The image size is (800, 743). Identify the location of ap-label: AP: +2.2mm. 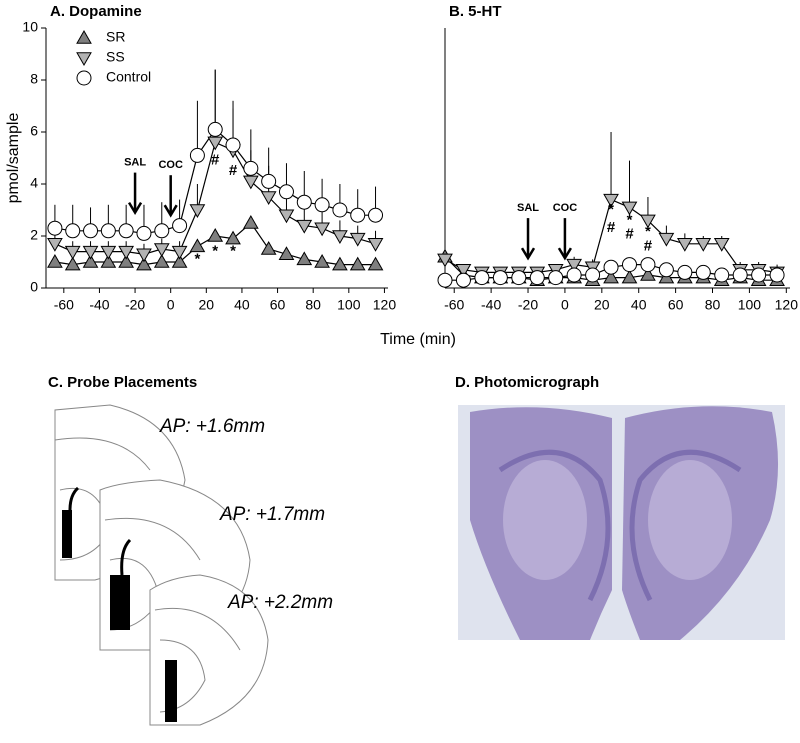
(280, 602).